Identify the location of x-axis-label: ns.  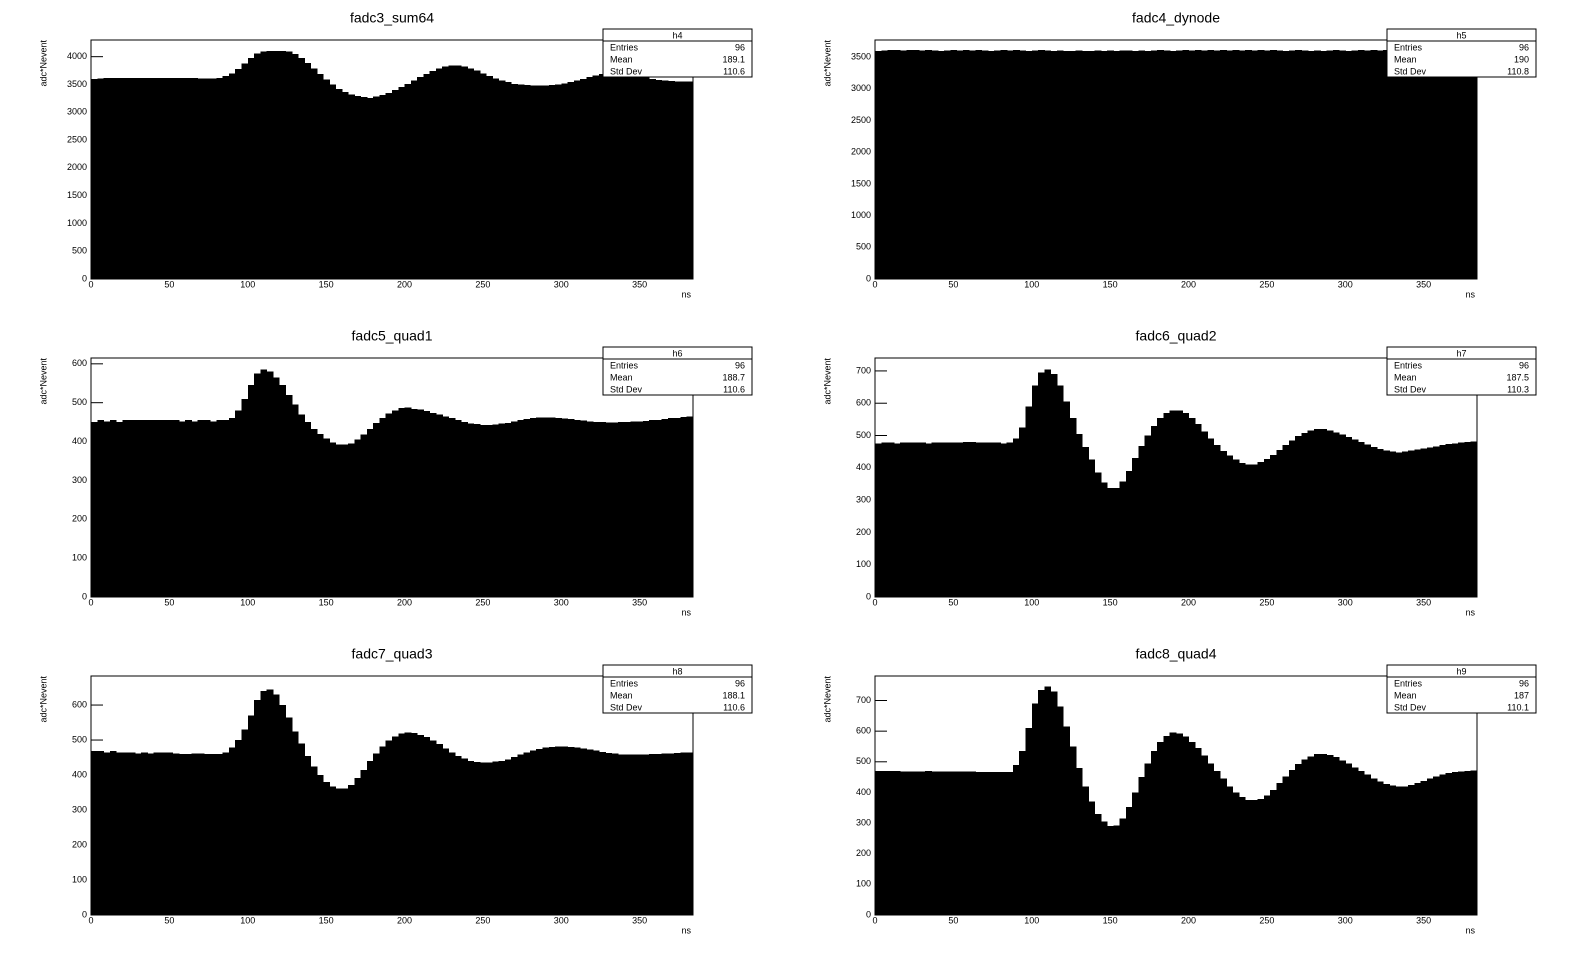
(1470, 294).